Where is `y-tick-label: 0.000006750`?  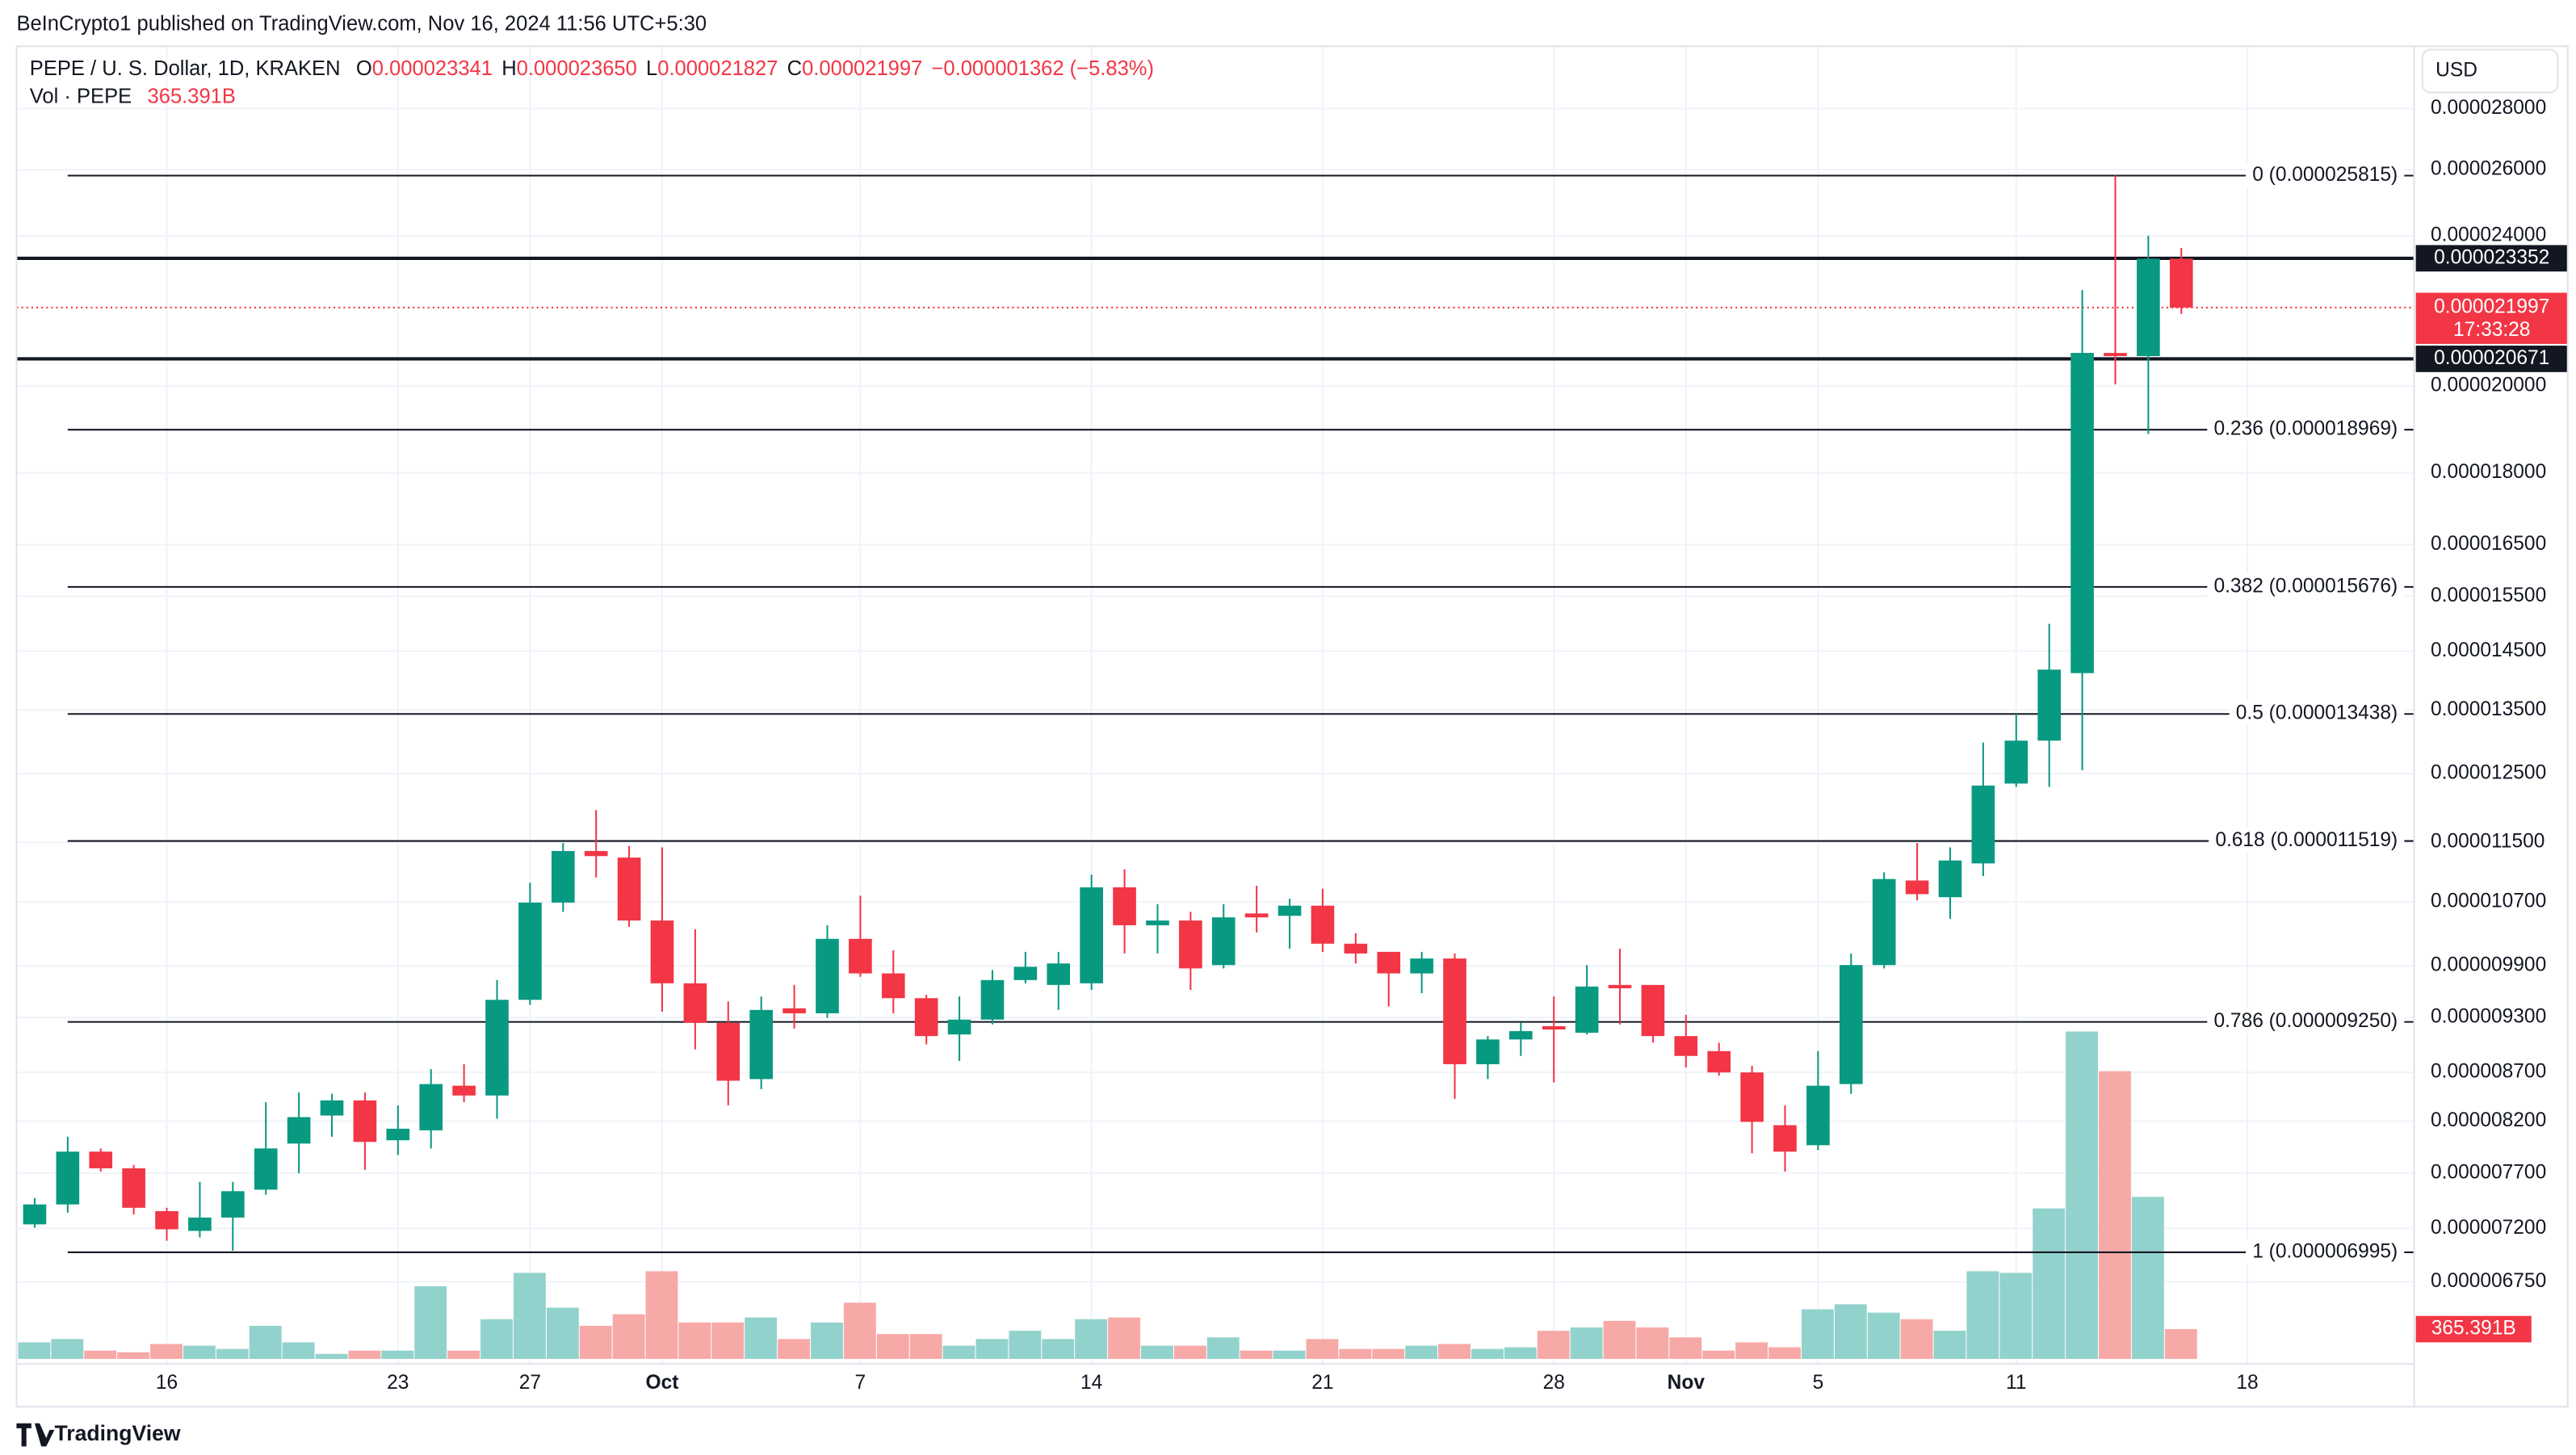
y-tick-label: 0.000006750 is located at coordinates (2488, 1281).